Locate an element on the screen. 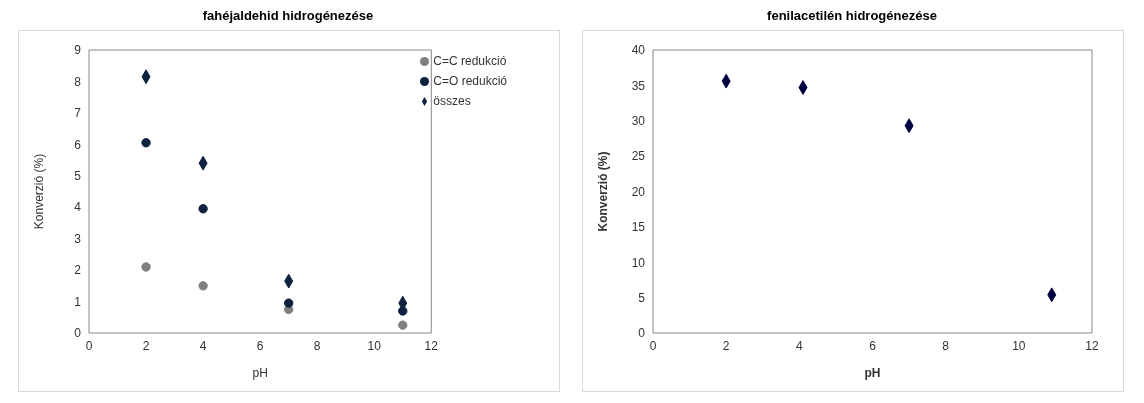  y-tick-label: 15 is located at coordinates (638, 227).